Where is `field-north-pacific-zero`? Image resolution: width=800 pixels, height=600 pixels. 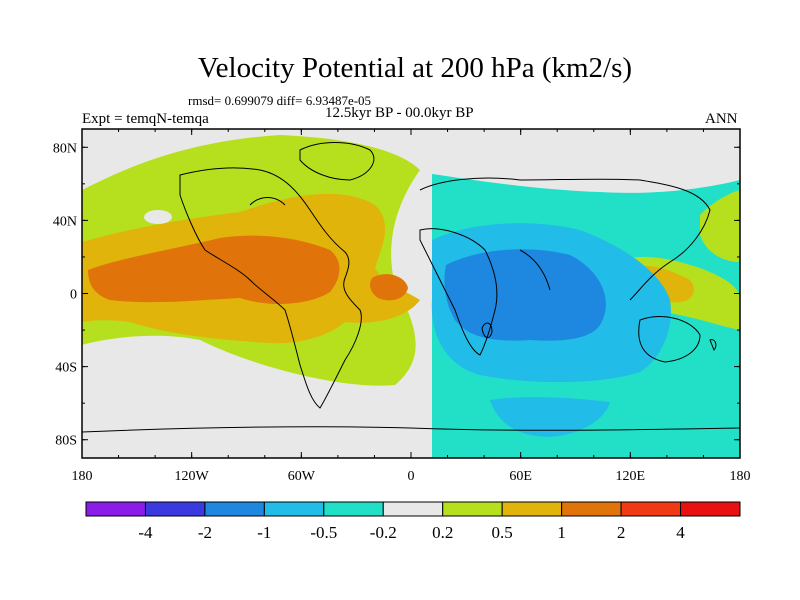 field-north-pacific-zero is located at coordinates (158, 217).